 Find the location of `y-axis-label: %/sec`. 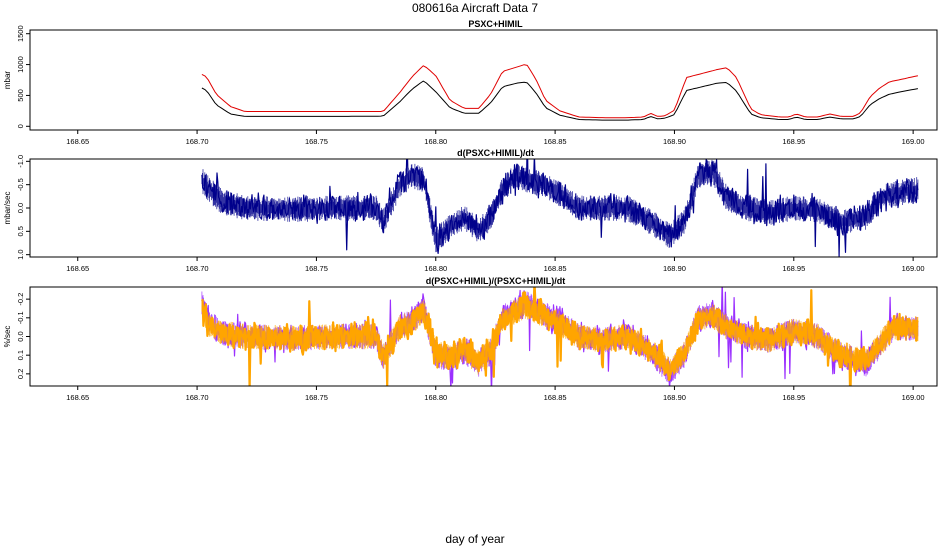

y-axis-label: %/sec is located at coordinates (7, 337).